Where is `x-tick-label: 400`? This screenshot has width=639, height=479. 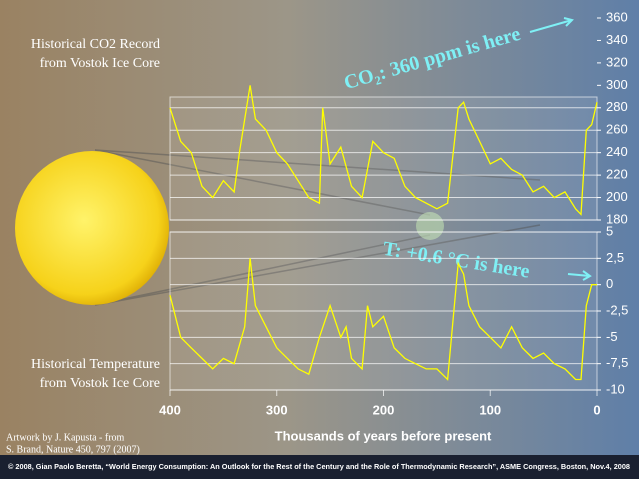 x-tick-label: 400 is located at coordinates (170, 409).